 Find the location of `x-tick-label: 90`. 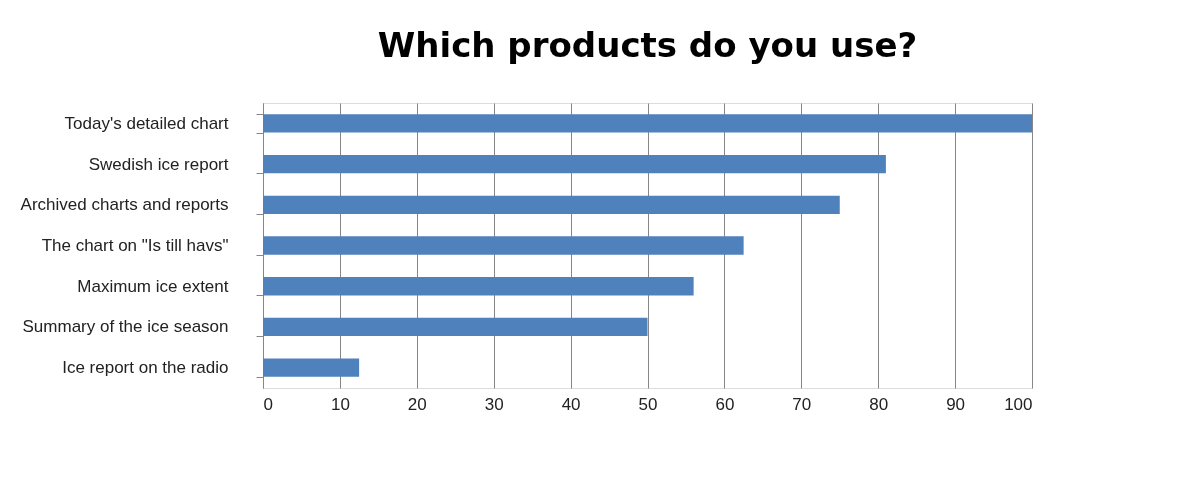

x-tick-label: 90 is located at coordinates (956, 404).